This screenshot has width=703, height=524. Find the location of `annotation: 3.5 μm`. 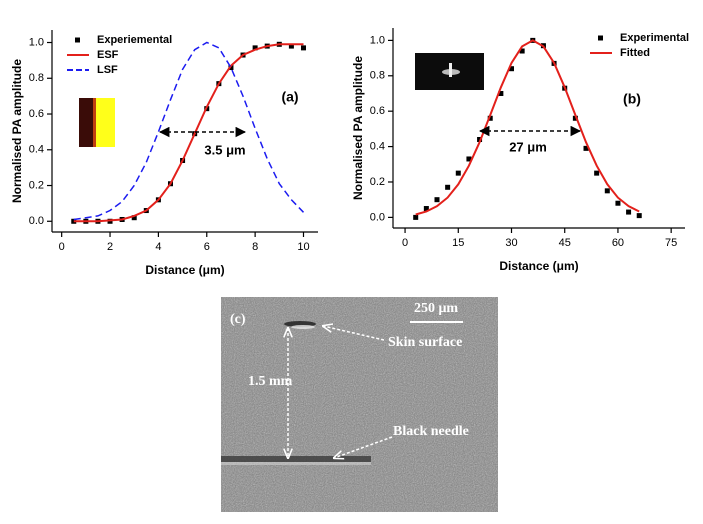

annotation: 3.5 μm is located at coordinates (224, 149).